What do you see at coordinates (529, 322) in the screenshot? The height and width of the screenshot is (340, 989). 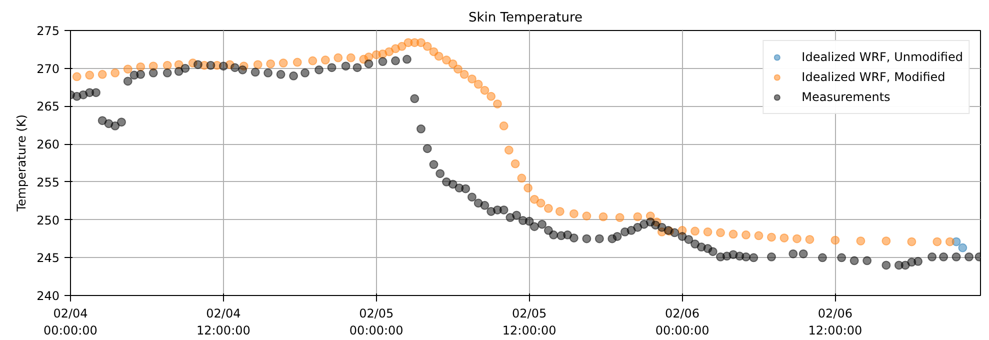 I see `x-tick-label: 02/05 12:00:00` at bounding box center [529, 322].